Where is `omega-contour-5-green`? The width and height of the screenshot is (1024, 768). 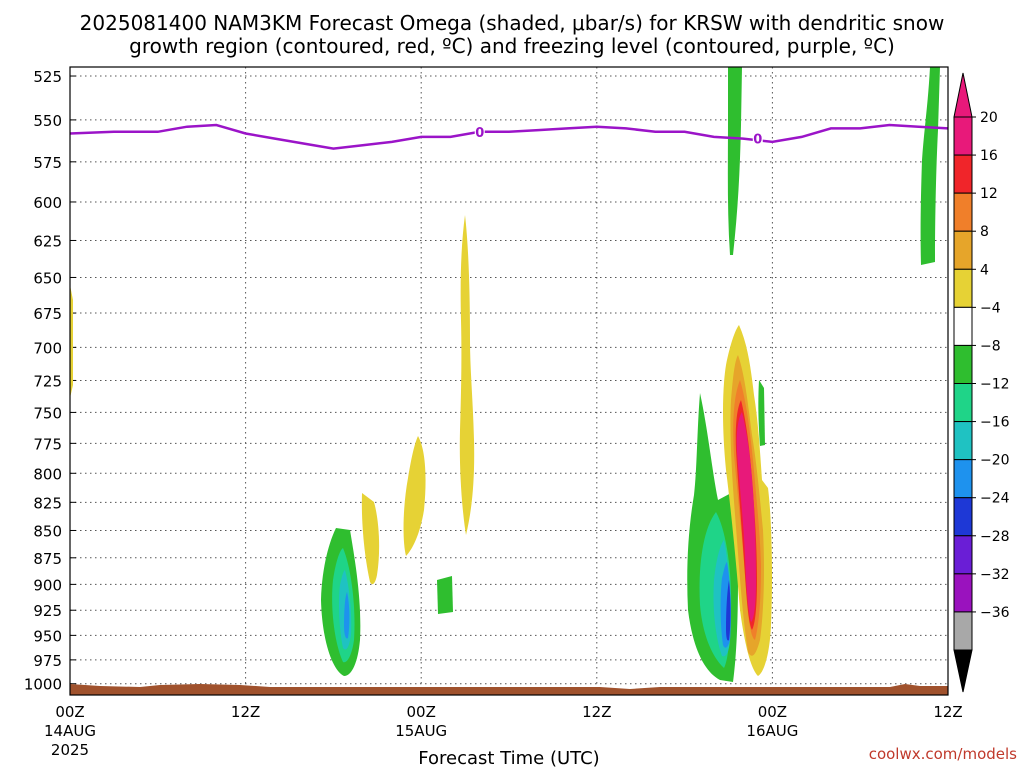
omega-contour-5-green is located at coordinates (445, 595).